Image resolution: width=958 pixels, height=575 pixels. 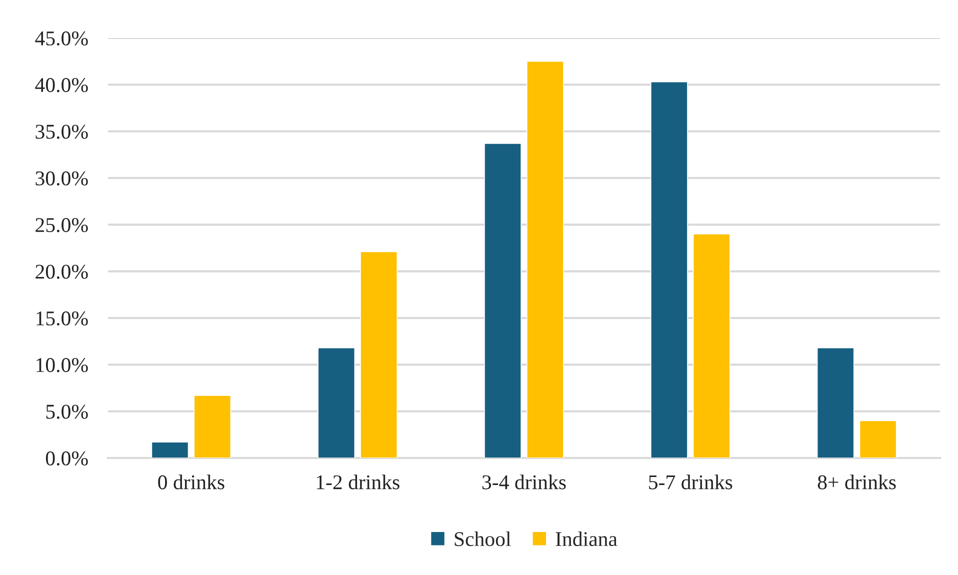 I want to click on y-tick-label: 25.0%, so click(x=62, y=225).